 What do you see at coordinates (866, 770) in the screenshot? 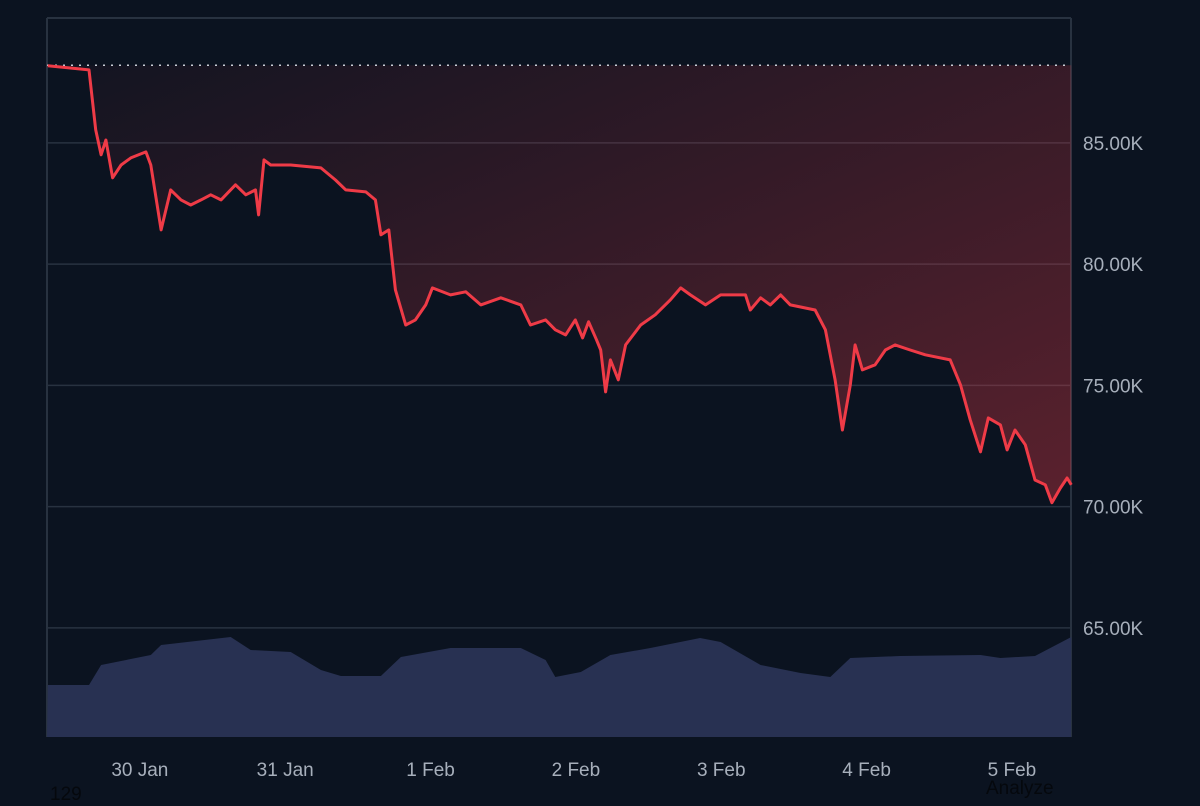
I see `x-tick-label: 4 Feb` at bounding box center [866, 770].